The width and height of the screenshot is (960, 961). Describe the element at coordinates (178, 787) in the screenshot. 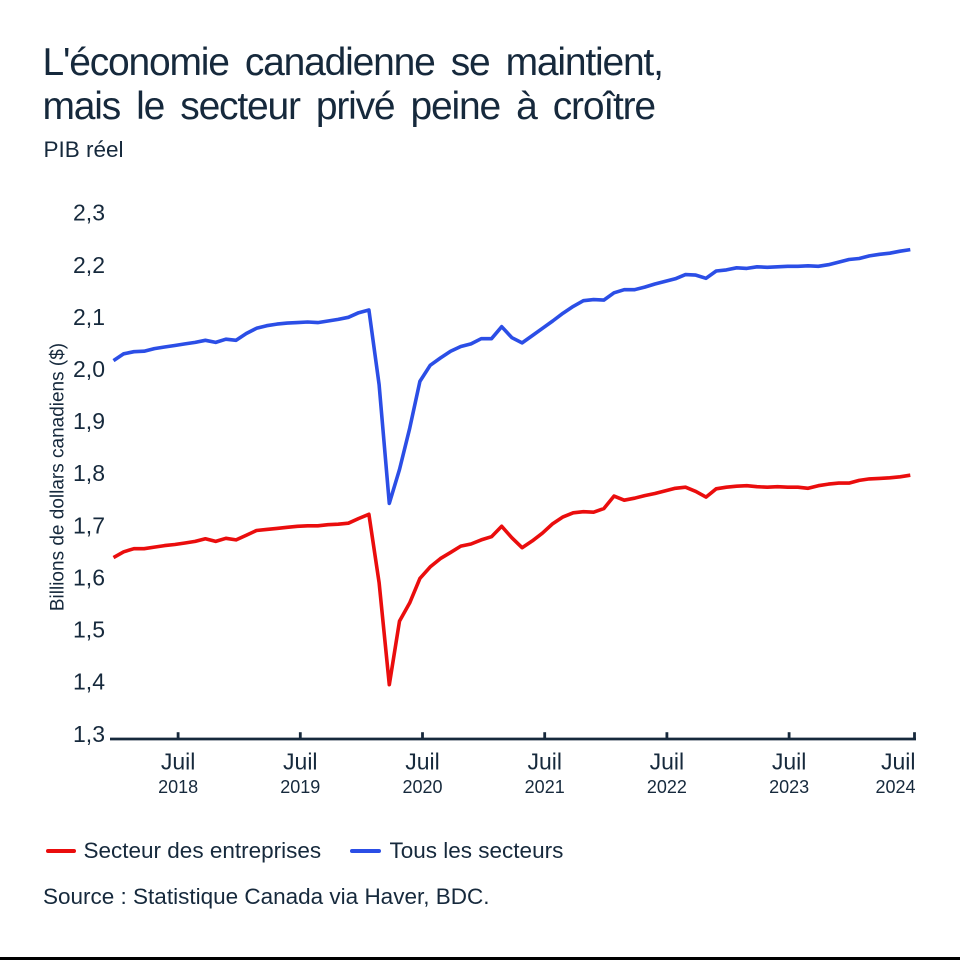

I see `svg-text: 2018` at that location.